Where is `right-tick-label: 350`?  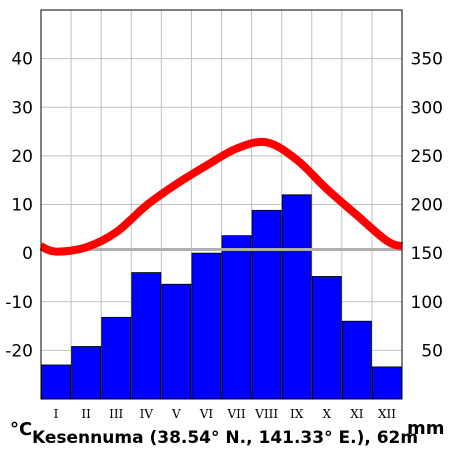
right-tick-label: 350 is located at coordinates (427, 60).